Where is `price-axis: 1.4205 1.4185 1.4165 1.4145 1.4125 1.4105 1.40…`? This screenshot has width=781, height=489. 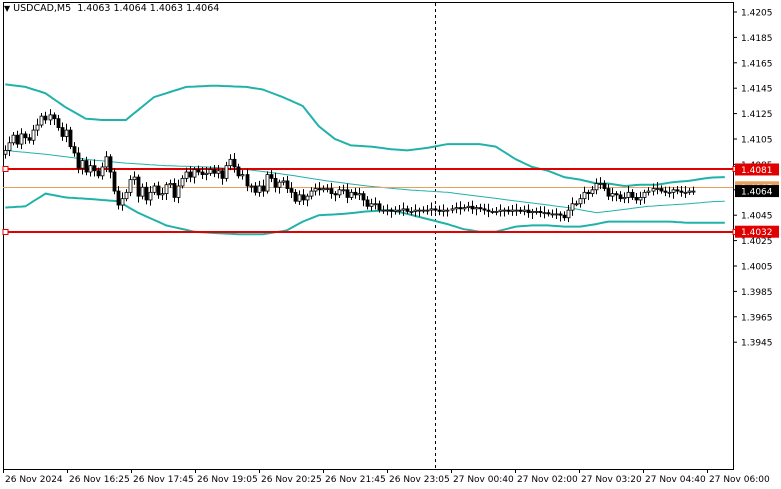
price-axis: 1.4205 1.4185 1.4165 1.4145 1.4125 1.4105 1.40… is located at coordinates (753, 179).